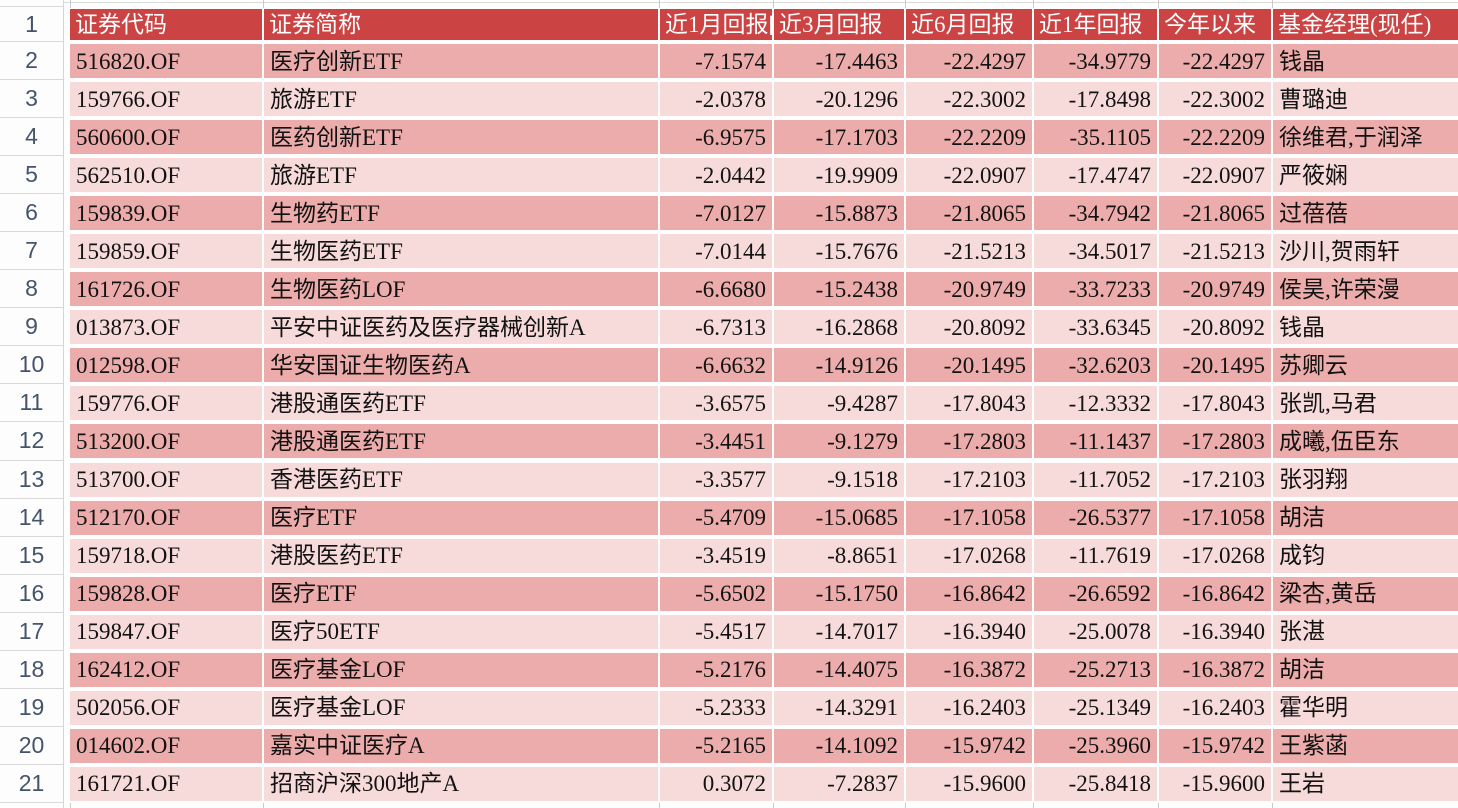 The image size is (1458, 808). What do you see at coordinates (31, 24) in the screenshot?
I see `row-number-cell: 1` at bounding box center [31, 24].